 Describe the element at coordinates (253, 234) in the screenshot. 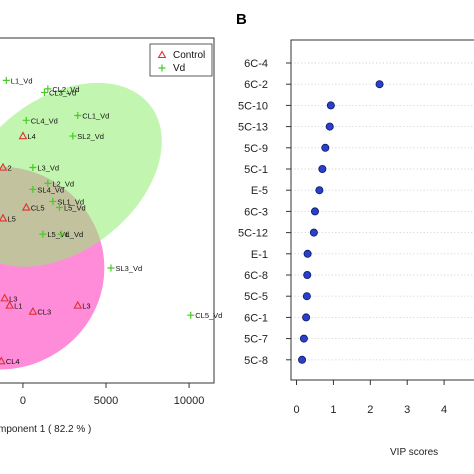

I see `vip-category-label: 5C-12` at that location.